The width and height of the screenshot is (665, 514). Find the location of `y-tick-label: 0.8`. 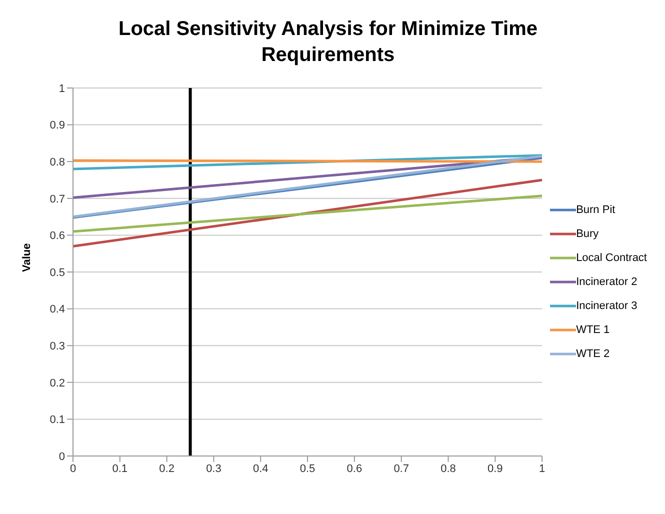

y-tick-label: 0.8 is located at coordinates (57, 162).